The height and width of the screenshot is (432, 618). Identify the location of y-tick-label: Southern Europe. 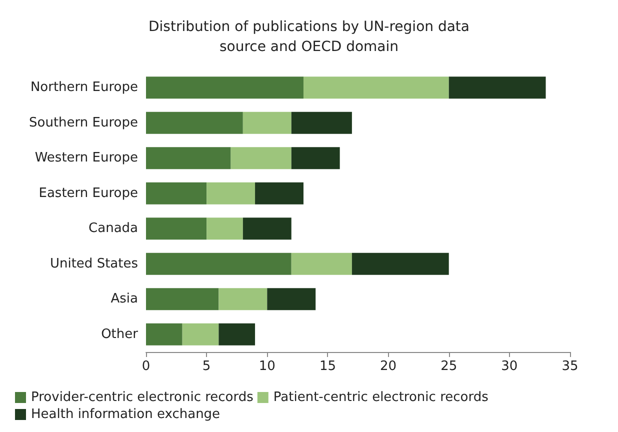
(83, 122).